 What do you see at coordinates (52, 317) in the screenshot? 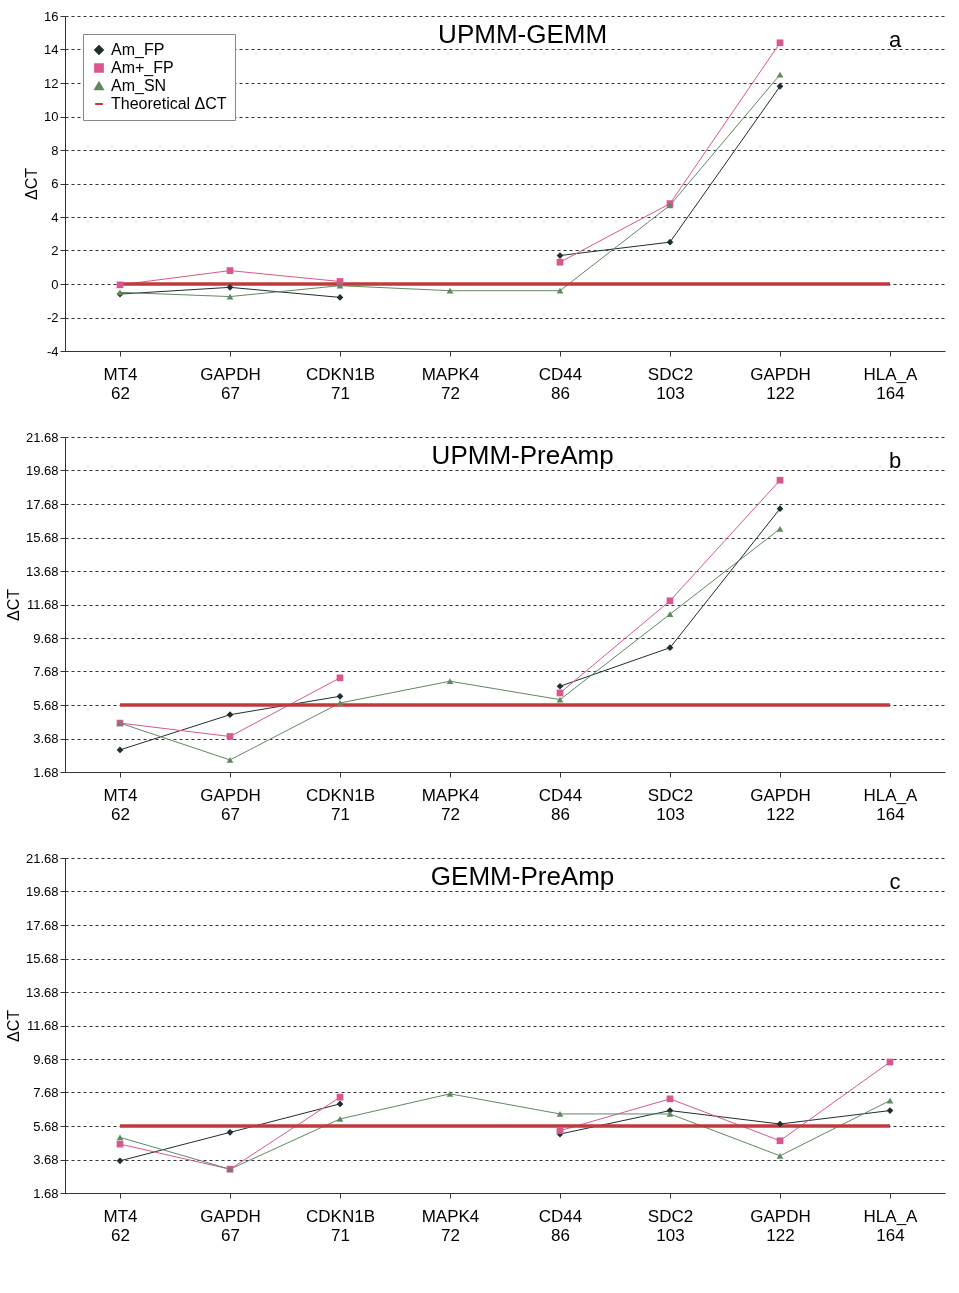
I see `y-tick-label: -2` at bounding box center [52, 317].